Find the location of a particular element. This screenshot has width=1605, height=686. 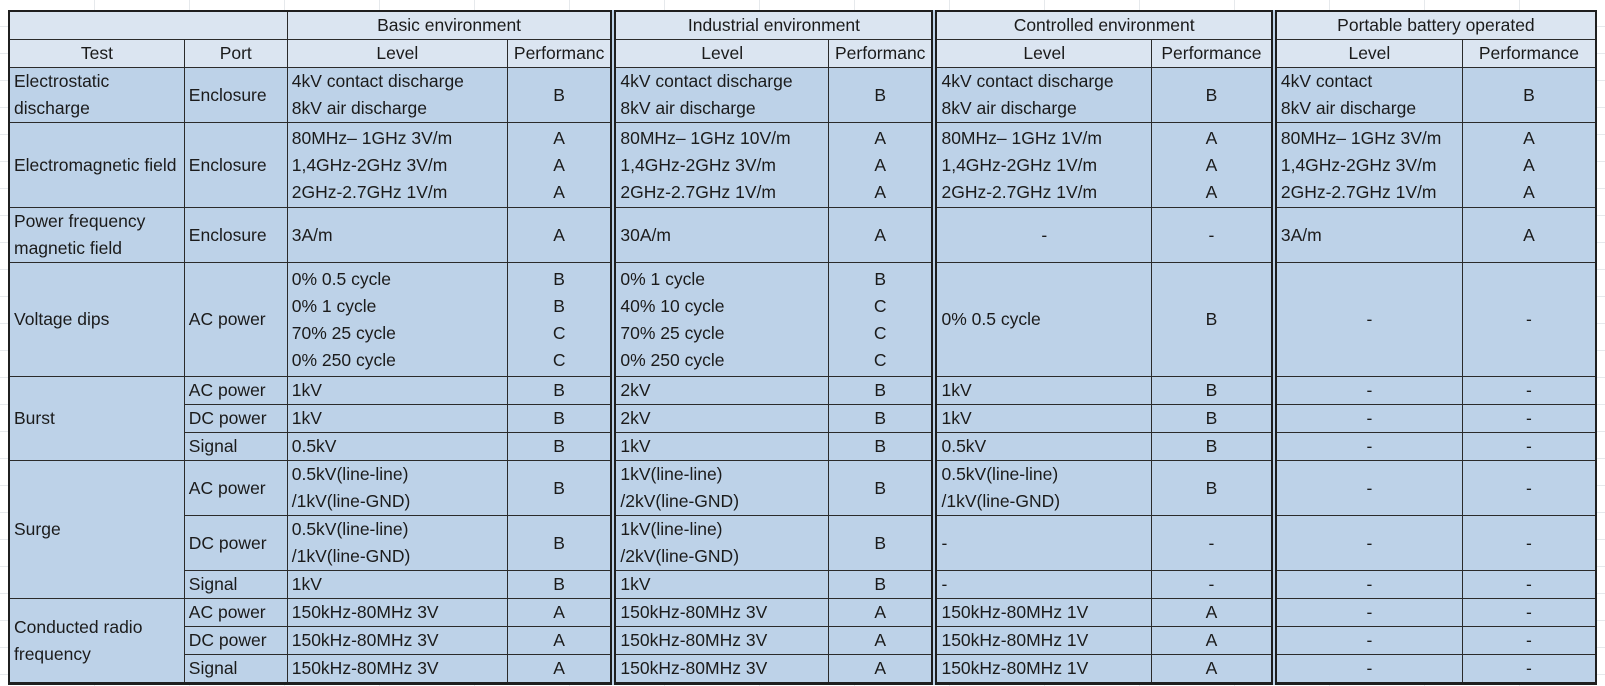

col-header-industrial-level: Level is located at coordinates (720, 53).